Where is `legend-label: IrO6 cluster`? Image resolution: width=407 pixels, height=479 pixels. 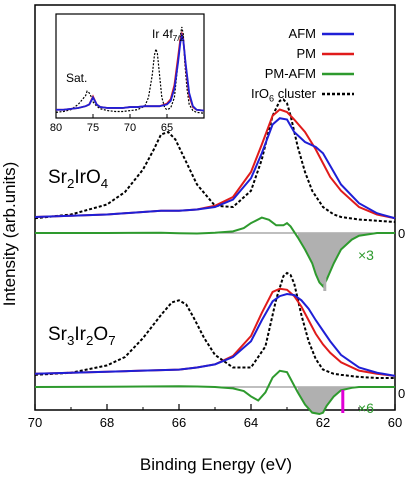 legend-label: IrO6 cluster is located at coordinates (284, 94).